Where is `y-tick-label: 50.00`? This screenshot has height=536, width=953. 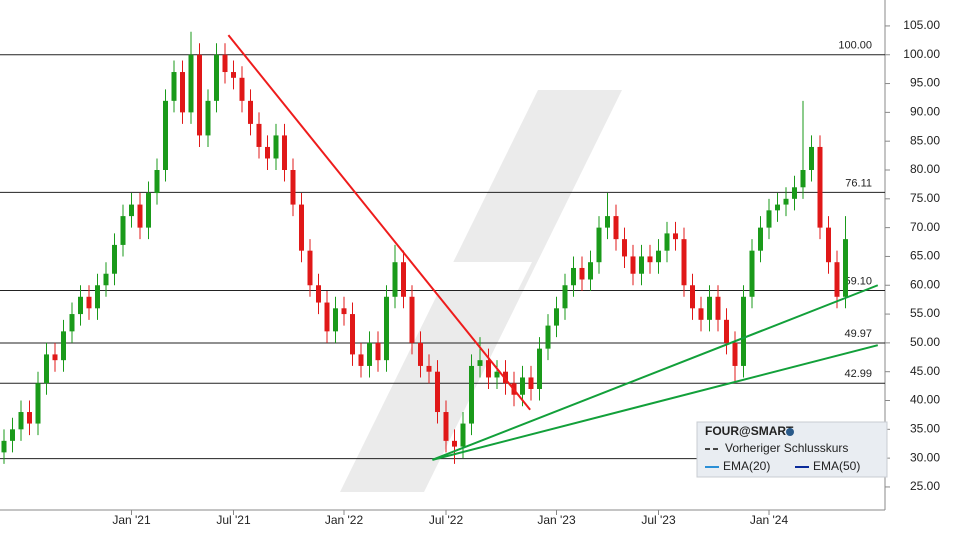
y-tick-label: 50.00 is located at coordinates (925, 342).